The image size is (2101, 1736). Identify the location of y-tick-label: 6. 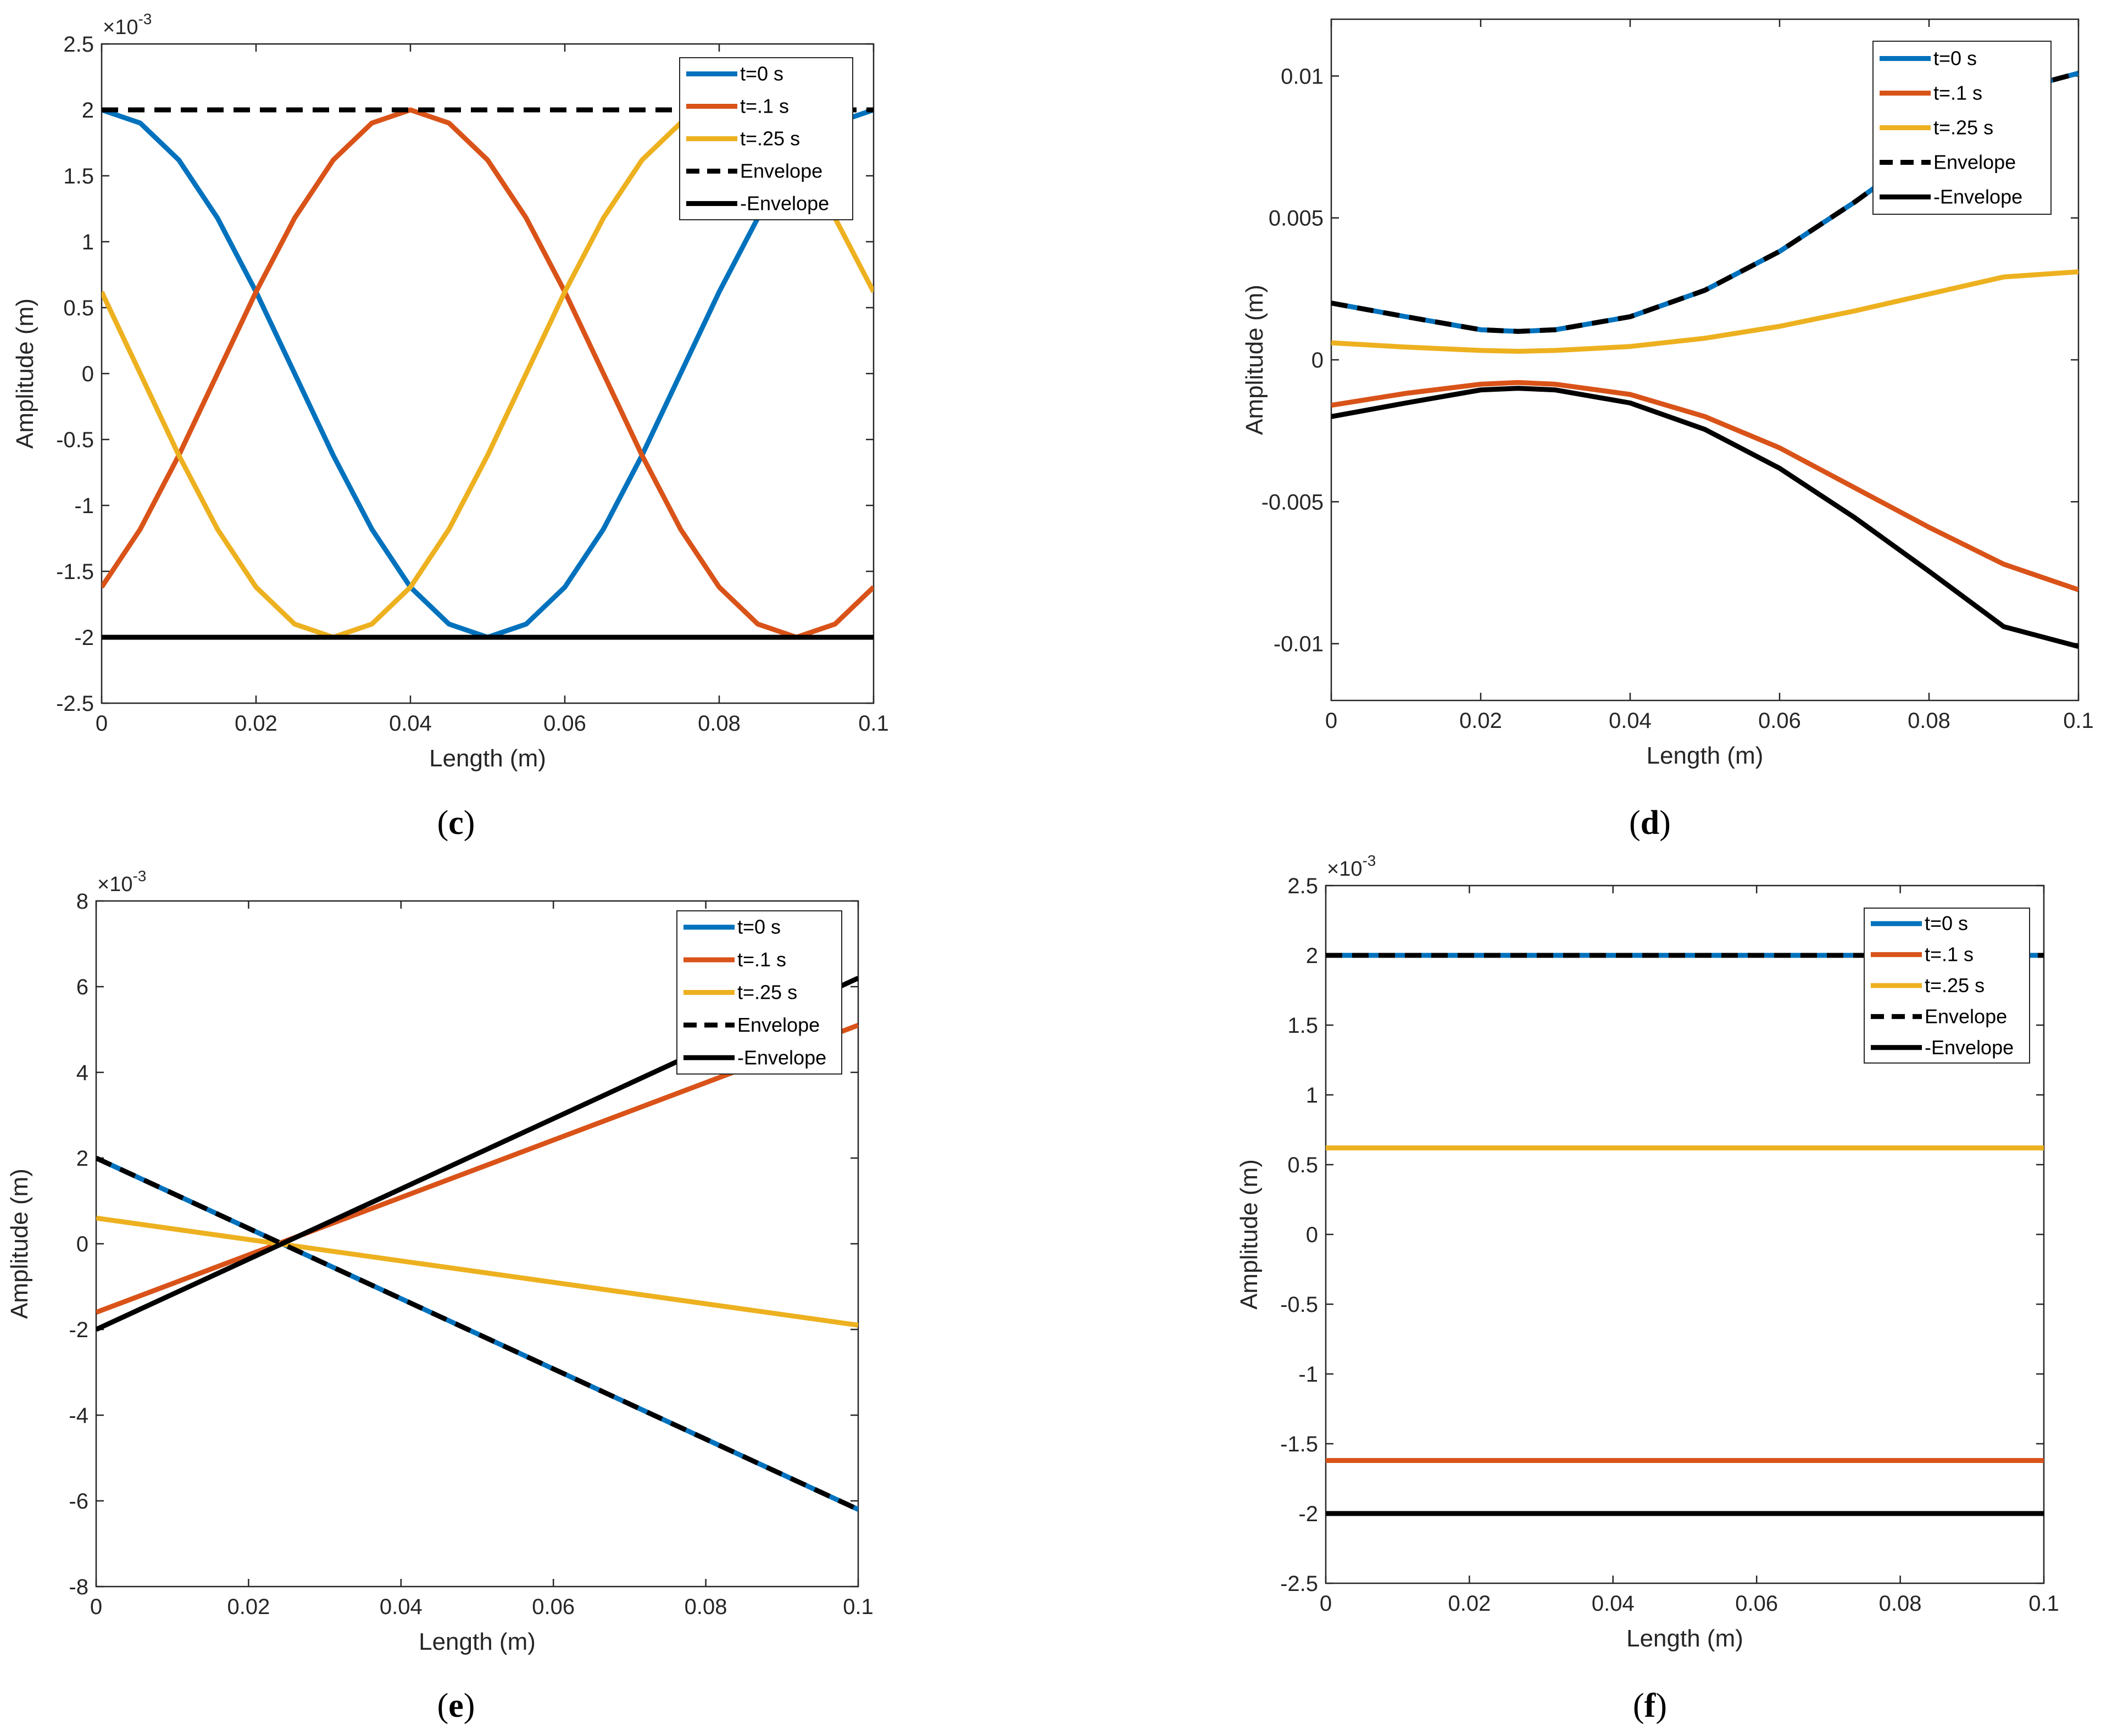
(82, 987).